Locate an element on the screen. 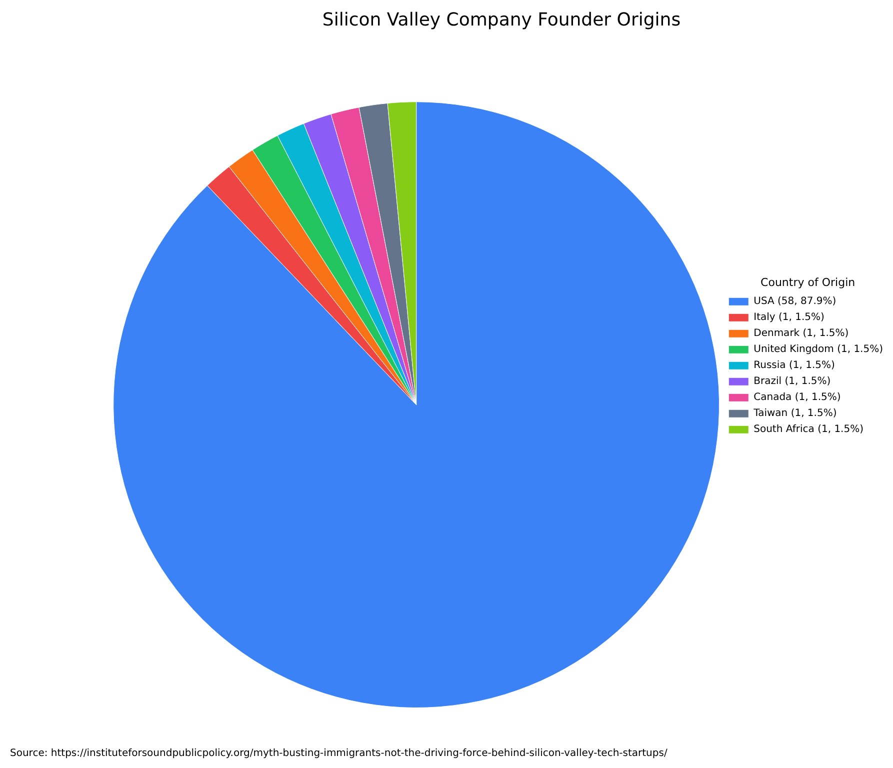 This screenshot has width=893, height=768. chart-title: Silicon Valley Company Founder Origins is located at coordinates (501, 19).